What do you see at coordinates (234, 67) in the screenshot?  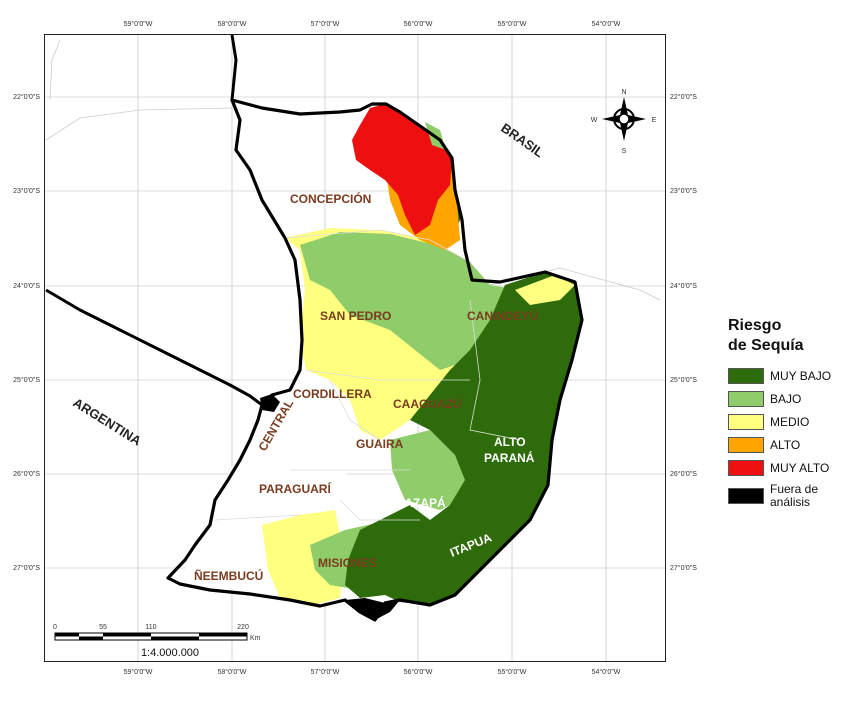 I see `north-border` at bounding box center [234, 67].